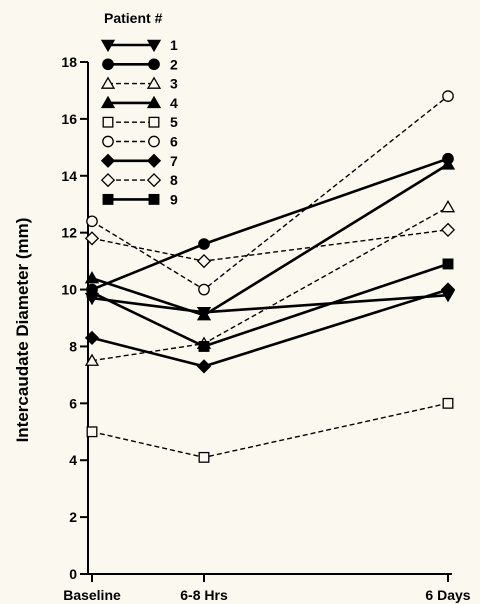 The height and width of the screenshot is (604, 480). What do you see at coordinates (174, 122) in the screenshot?
I see `legend-label: 5` at bounding box center [174, 122].